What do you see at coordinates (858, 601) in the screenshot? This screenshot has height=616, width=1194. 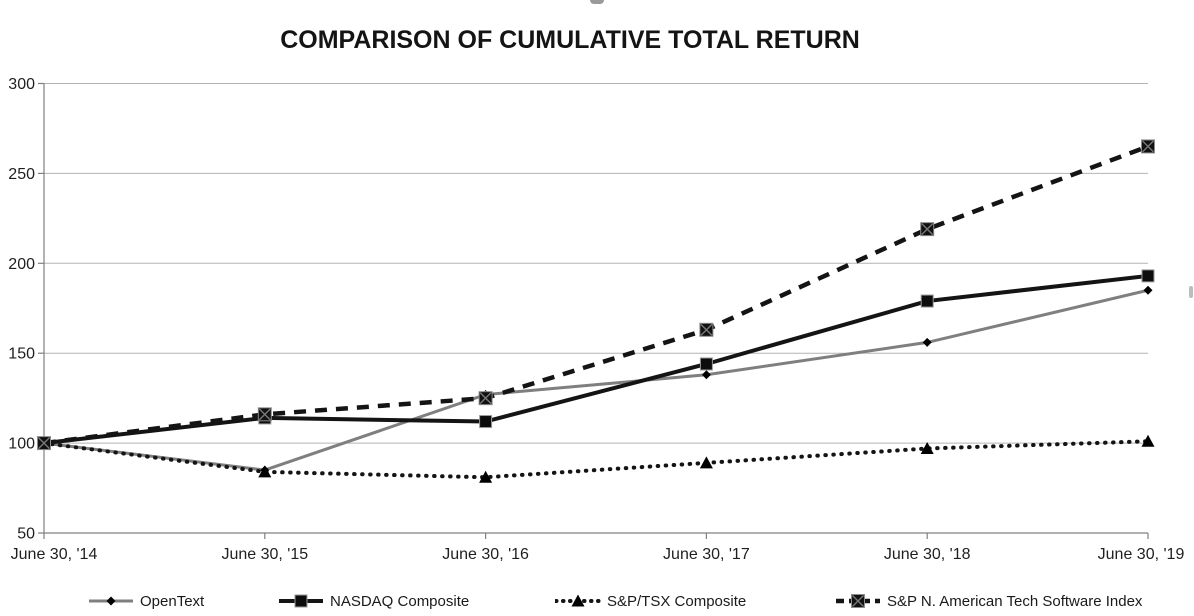 I see `legend-sample-sp-tech-software-index` at bounding box center [858, 601].